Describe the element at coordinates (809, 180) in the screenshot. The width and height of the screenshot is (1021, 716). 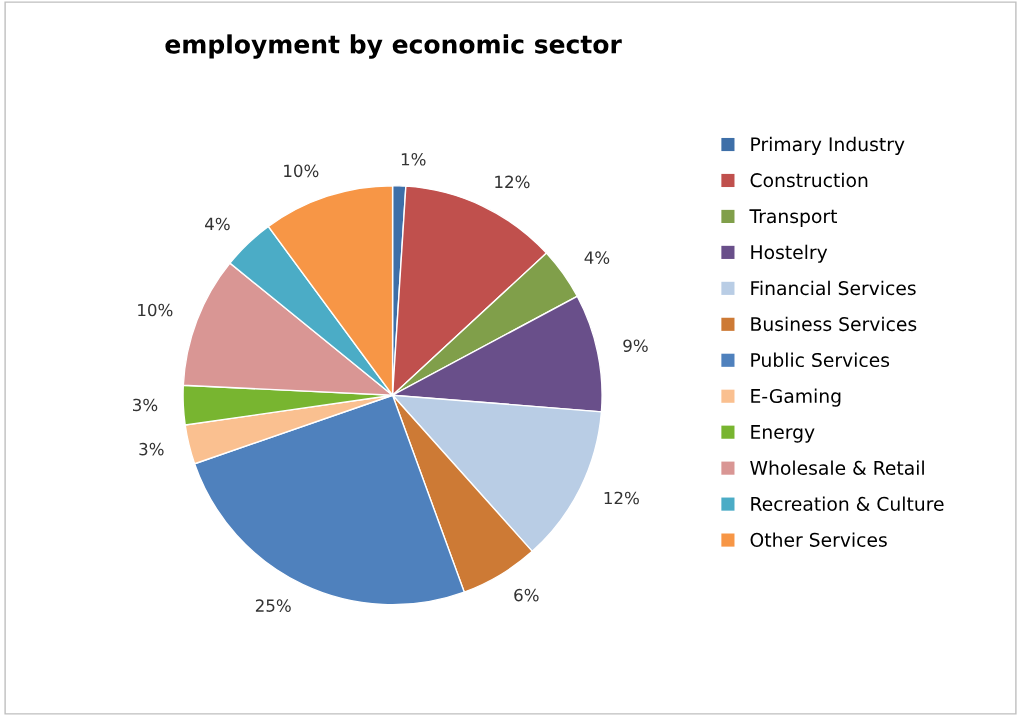
I see `legend-label: Construction` at that location.